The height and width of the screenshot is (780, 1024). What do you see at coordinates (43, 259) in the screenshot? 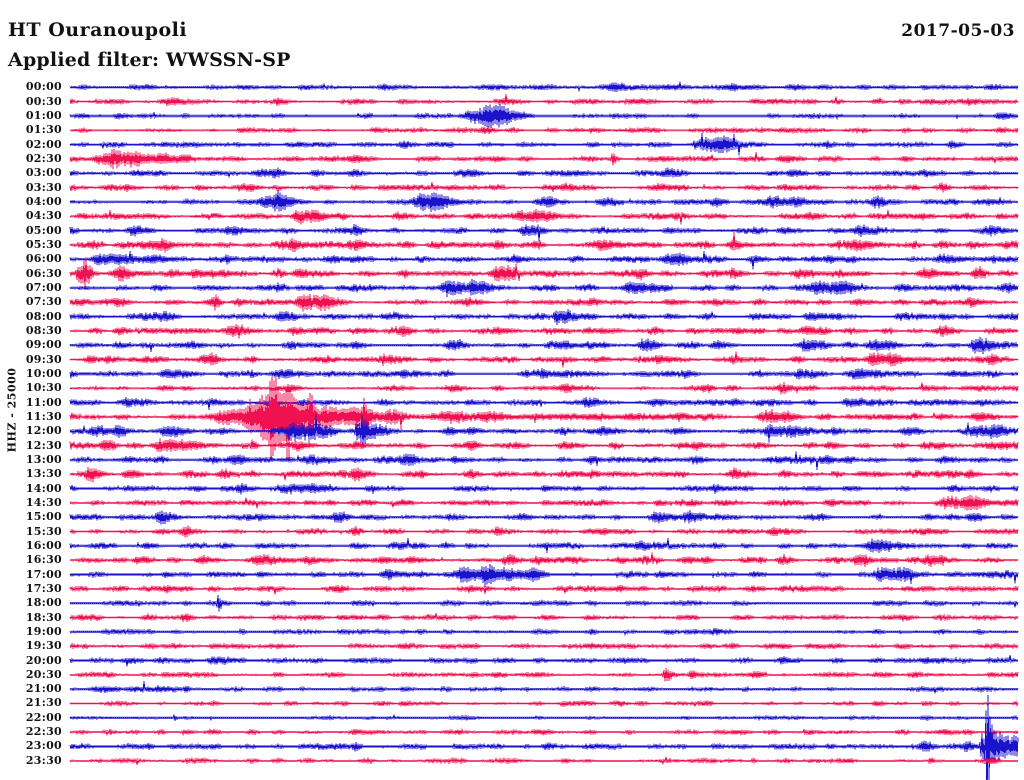
I see `time-label: 06:00` at bounding box center [43, 259].